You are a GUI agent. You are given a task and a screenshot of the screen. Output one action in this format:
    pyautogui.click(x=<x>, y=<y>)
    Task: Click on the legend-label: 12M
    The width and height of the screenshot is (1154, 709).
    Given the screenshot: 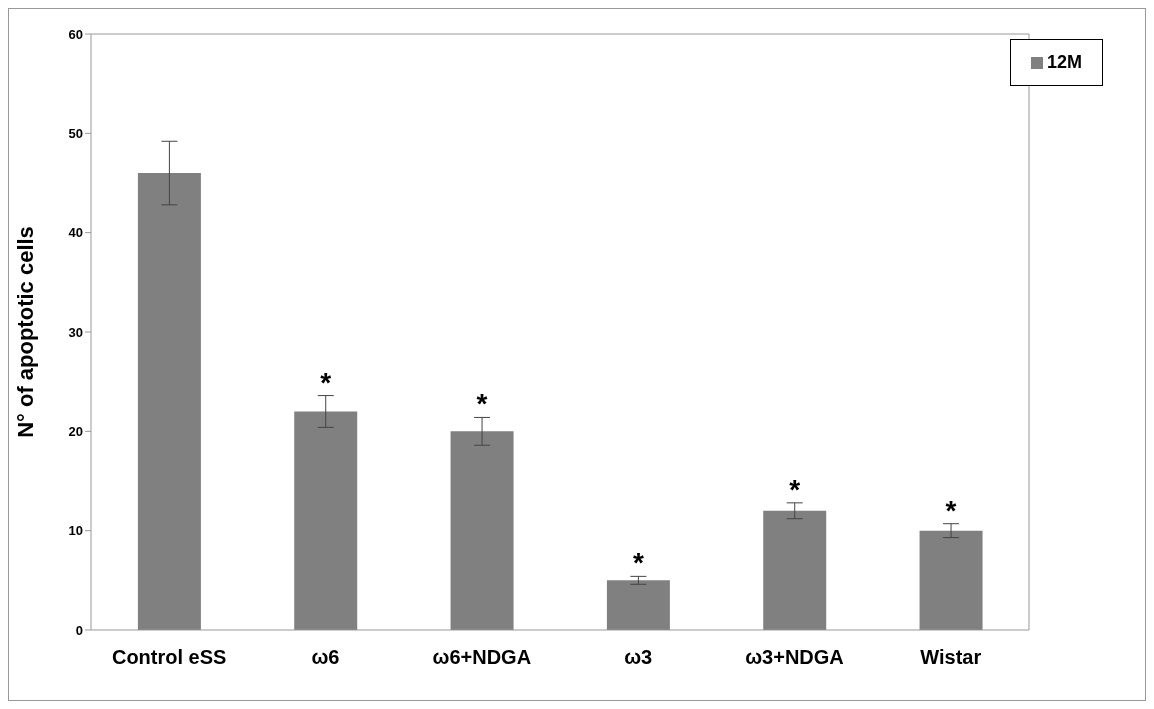 What is the action you would take?
    pyautogui.click(x=1064, y=62)
    